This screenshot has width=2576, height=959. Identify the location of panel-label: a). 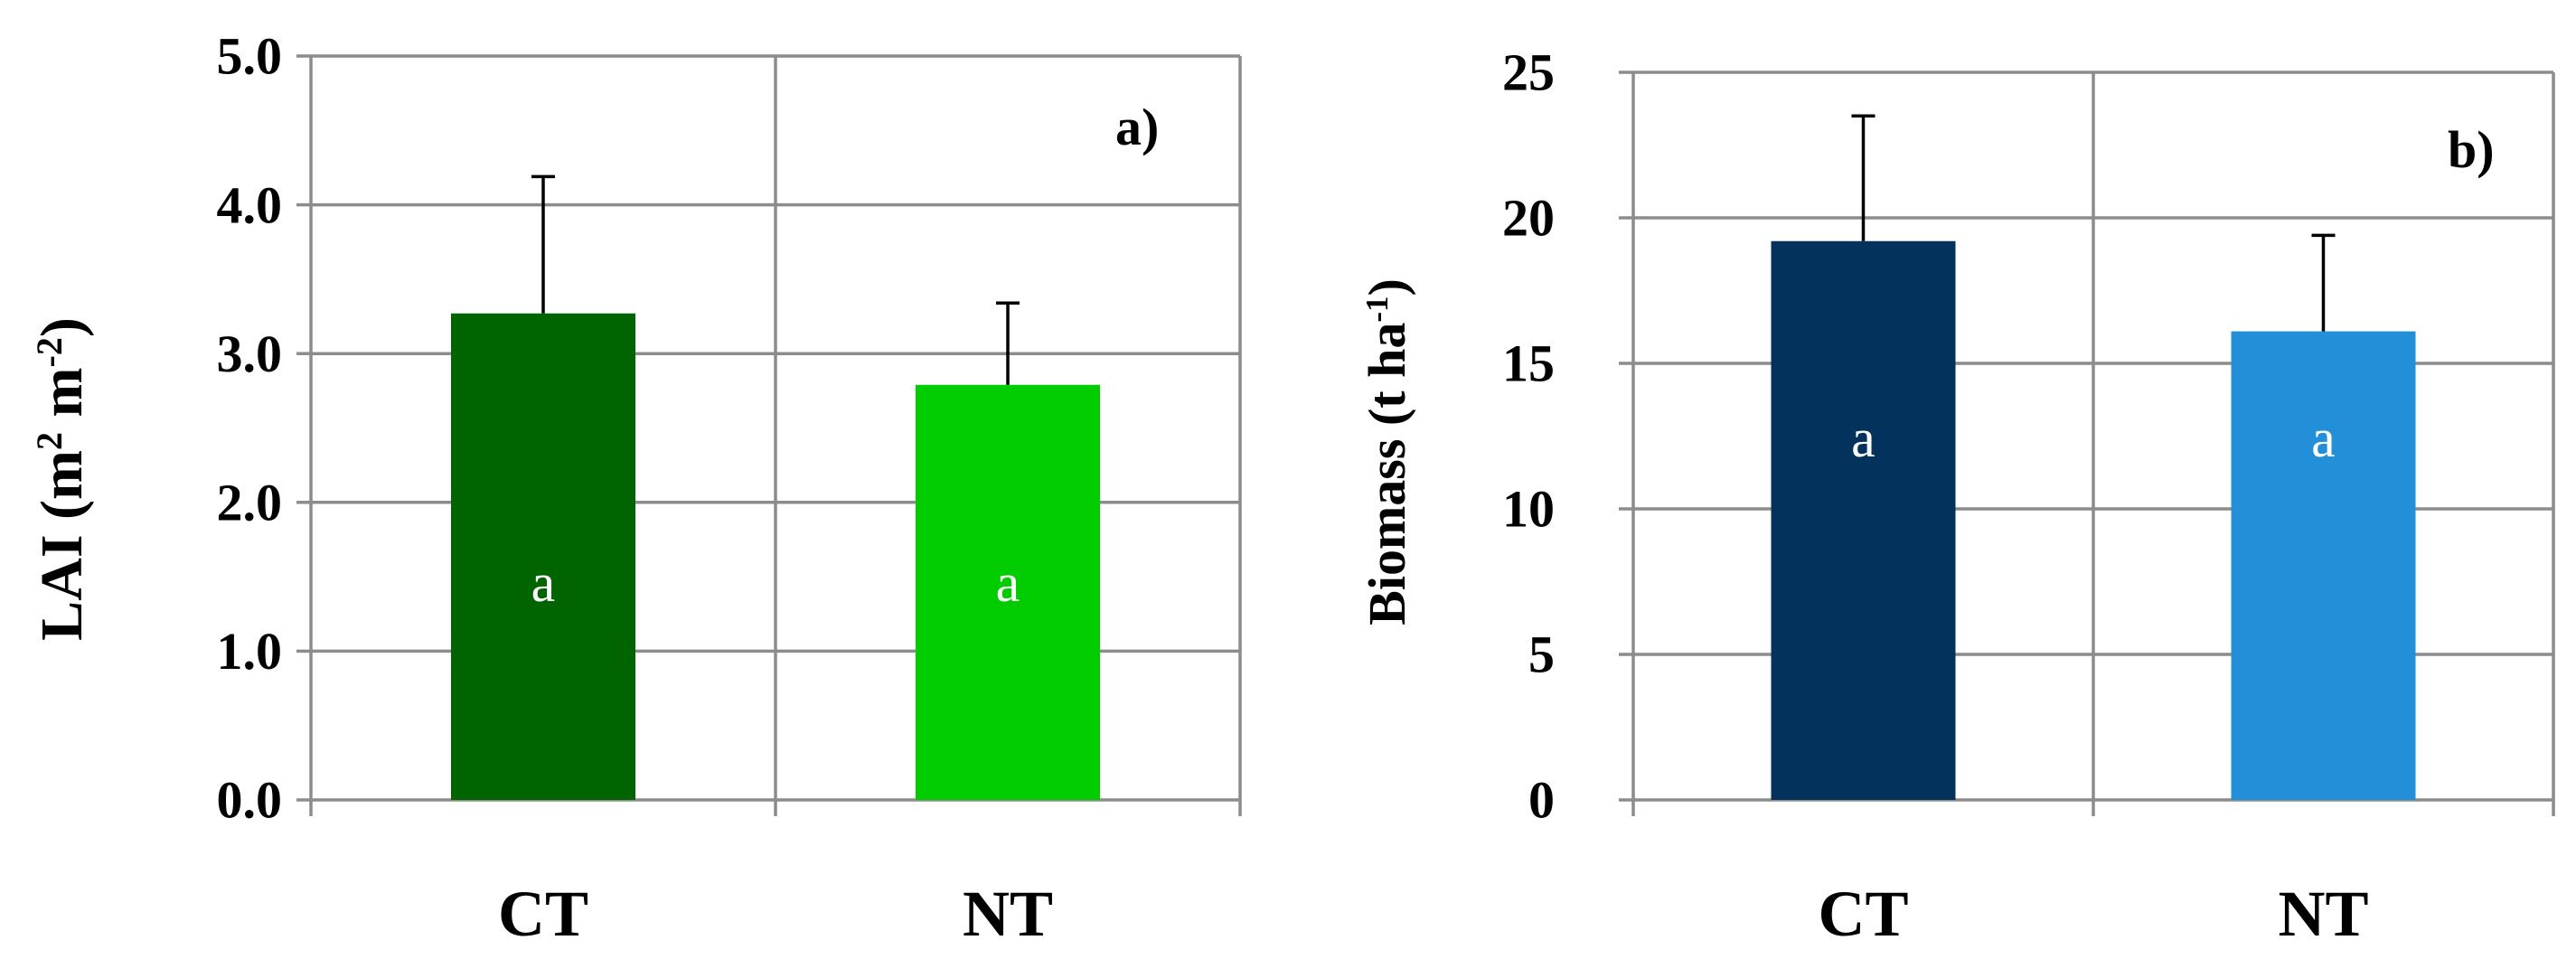
(1137, 127).